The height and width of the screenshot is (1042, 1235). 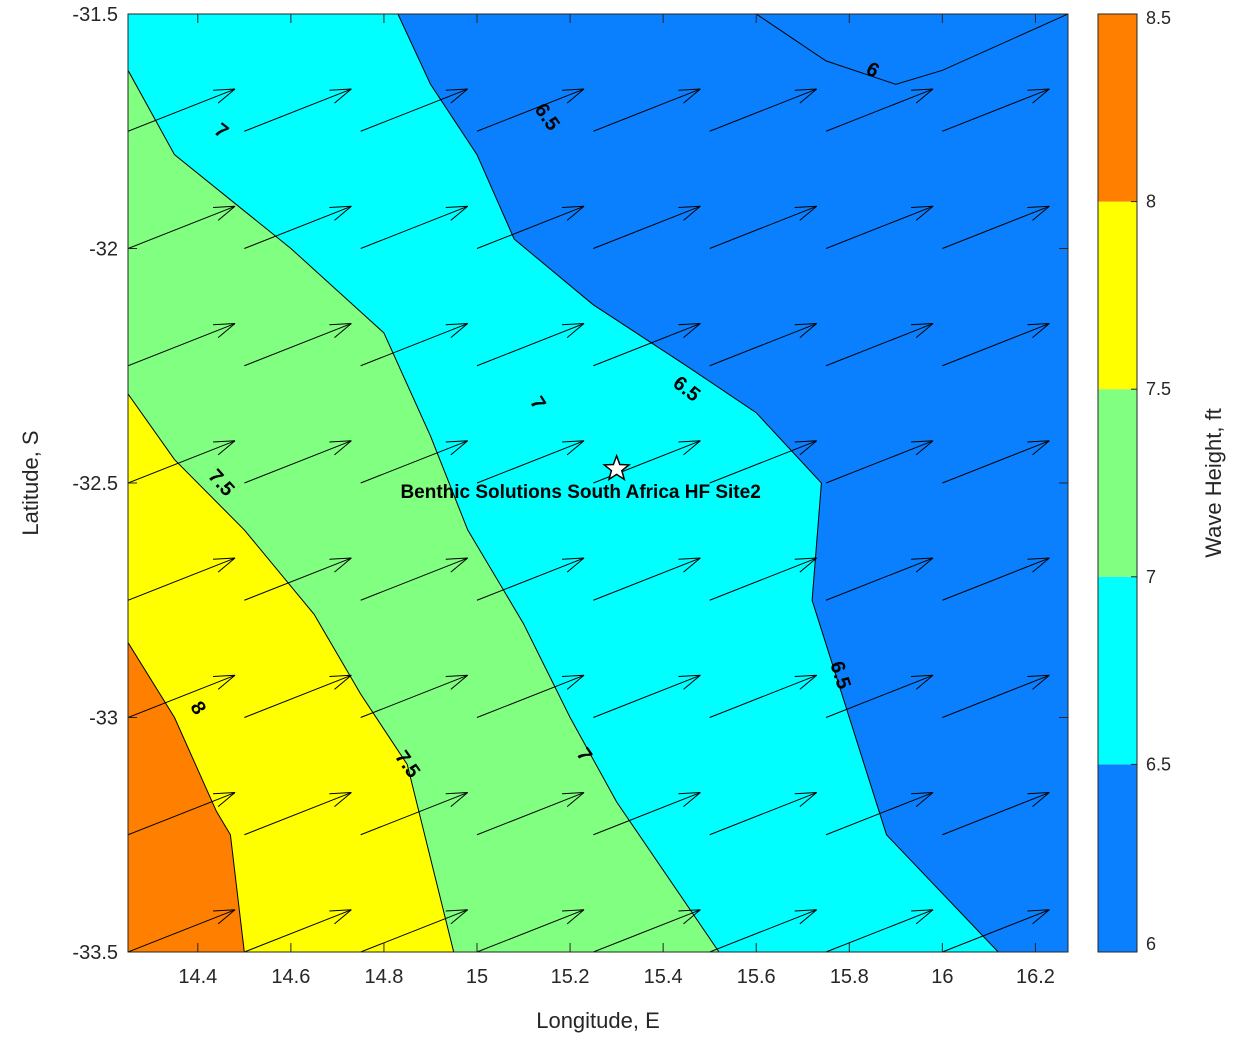 I want to click on colorbar-tick-label: 7.5, so click(x=1158, y=389).